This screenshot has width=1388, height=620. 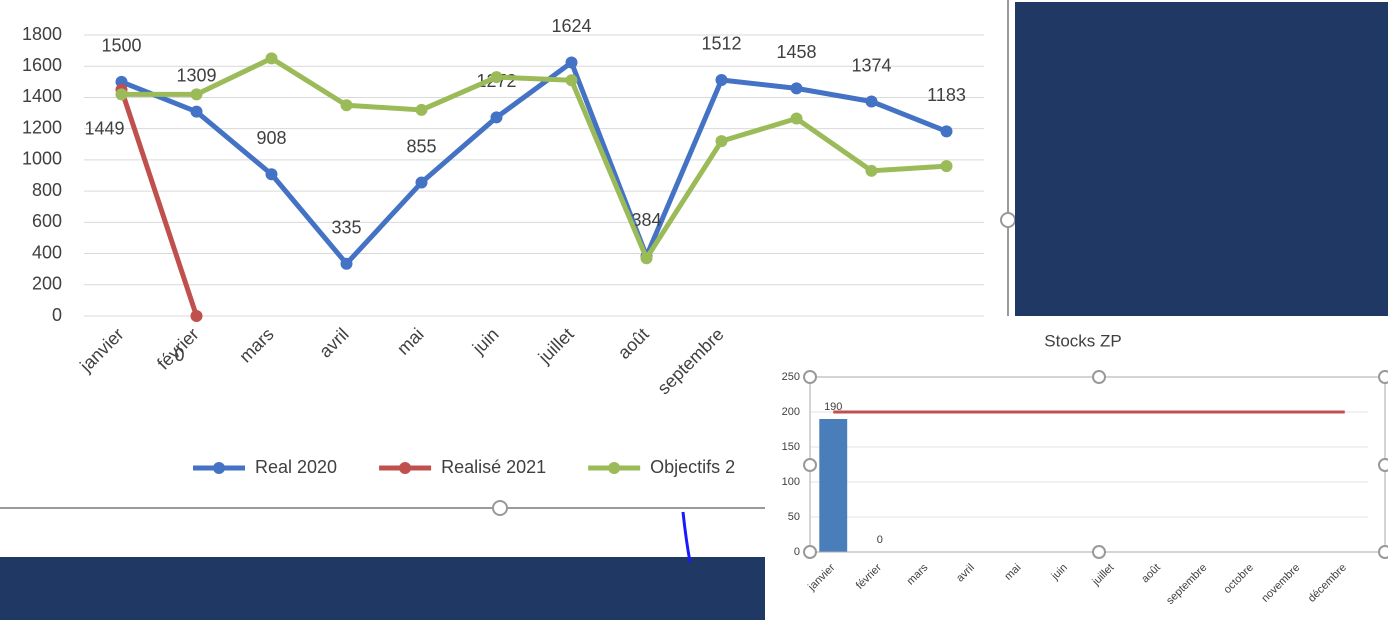 I want to click on y-tick-label: 1200, so click(x=42, y=127).